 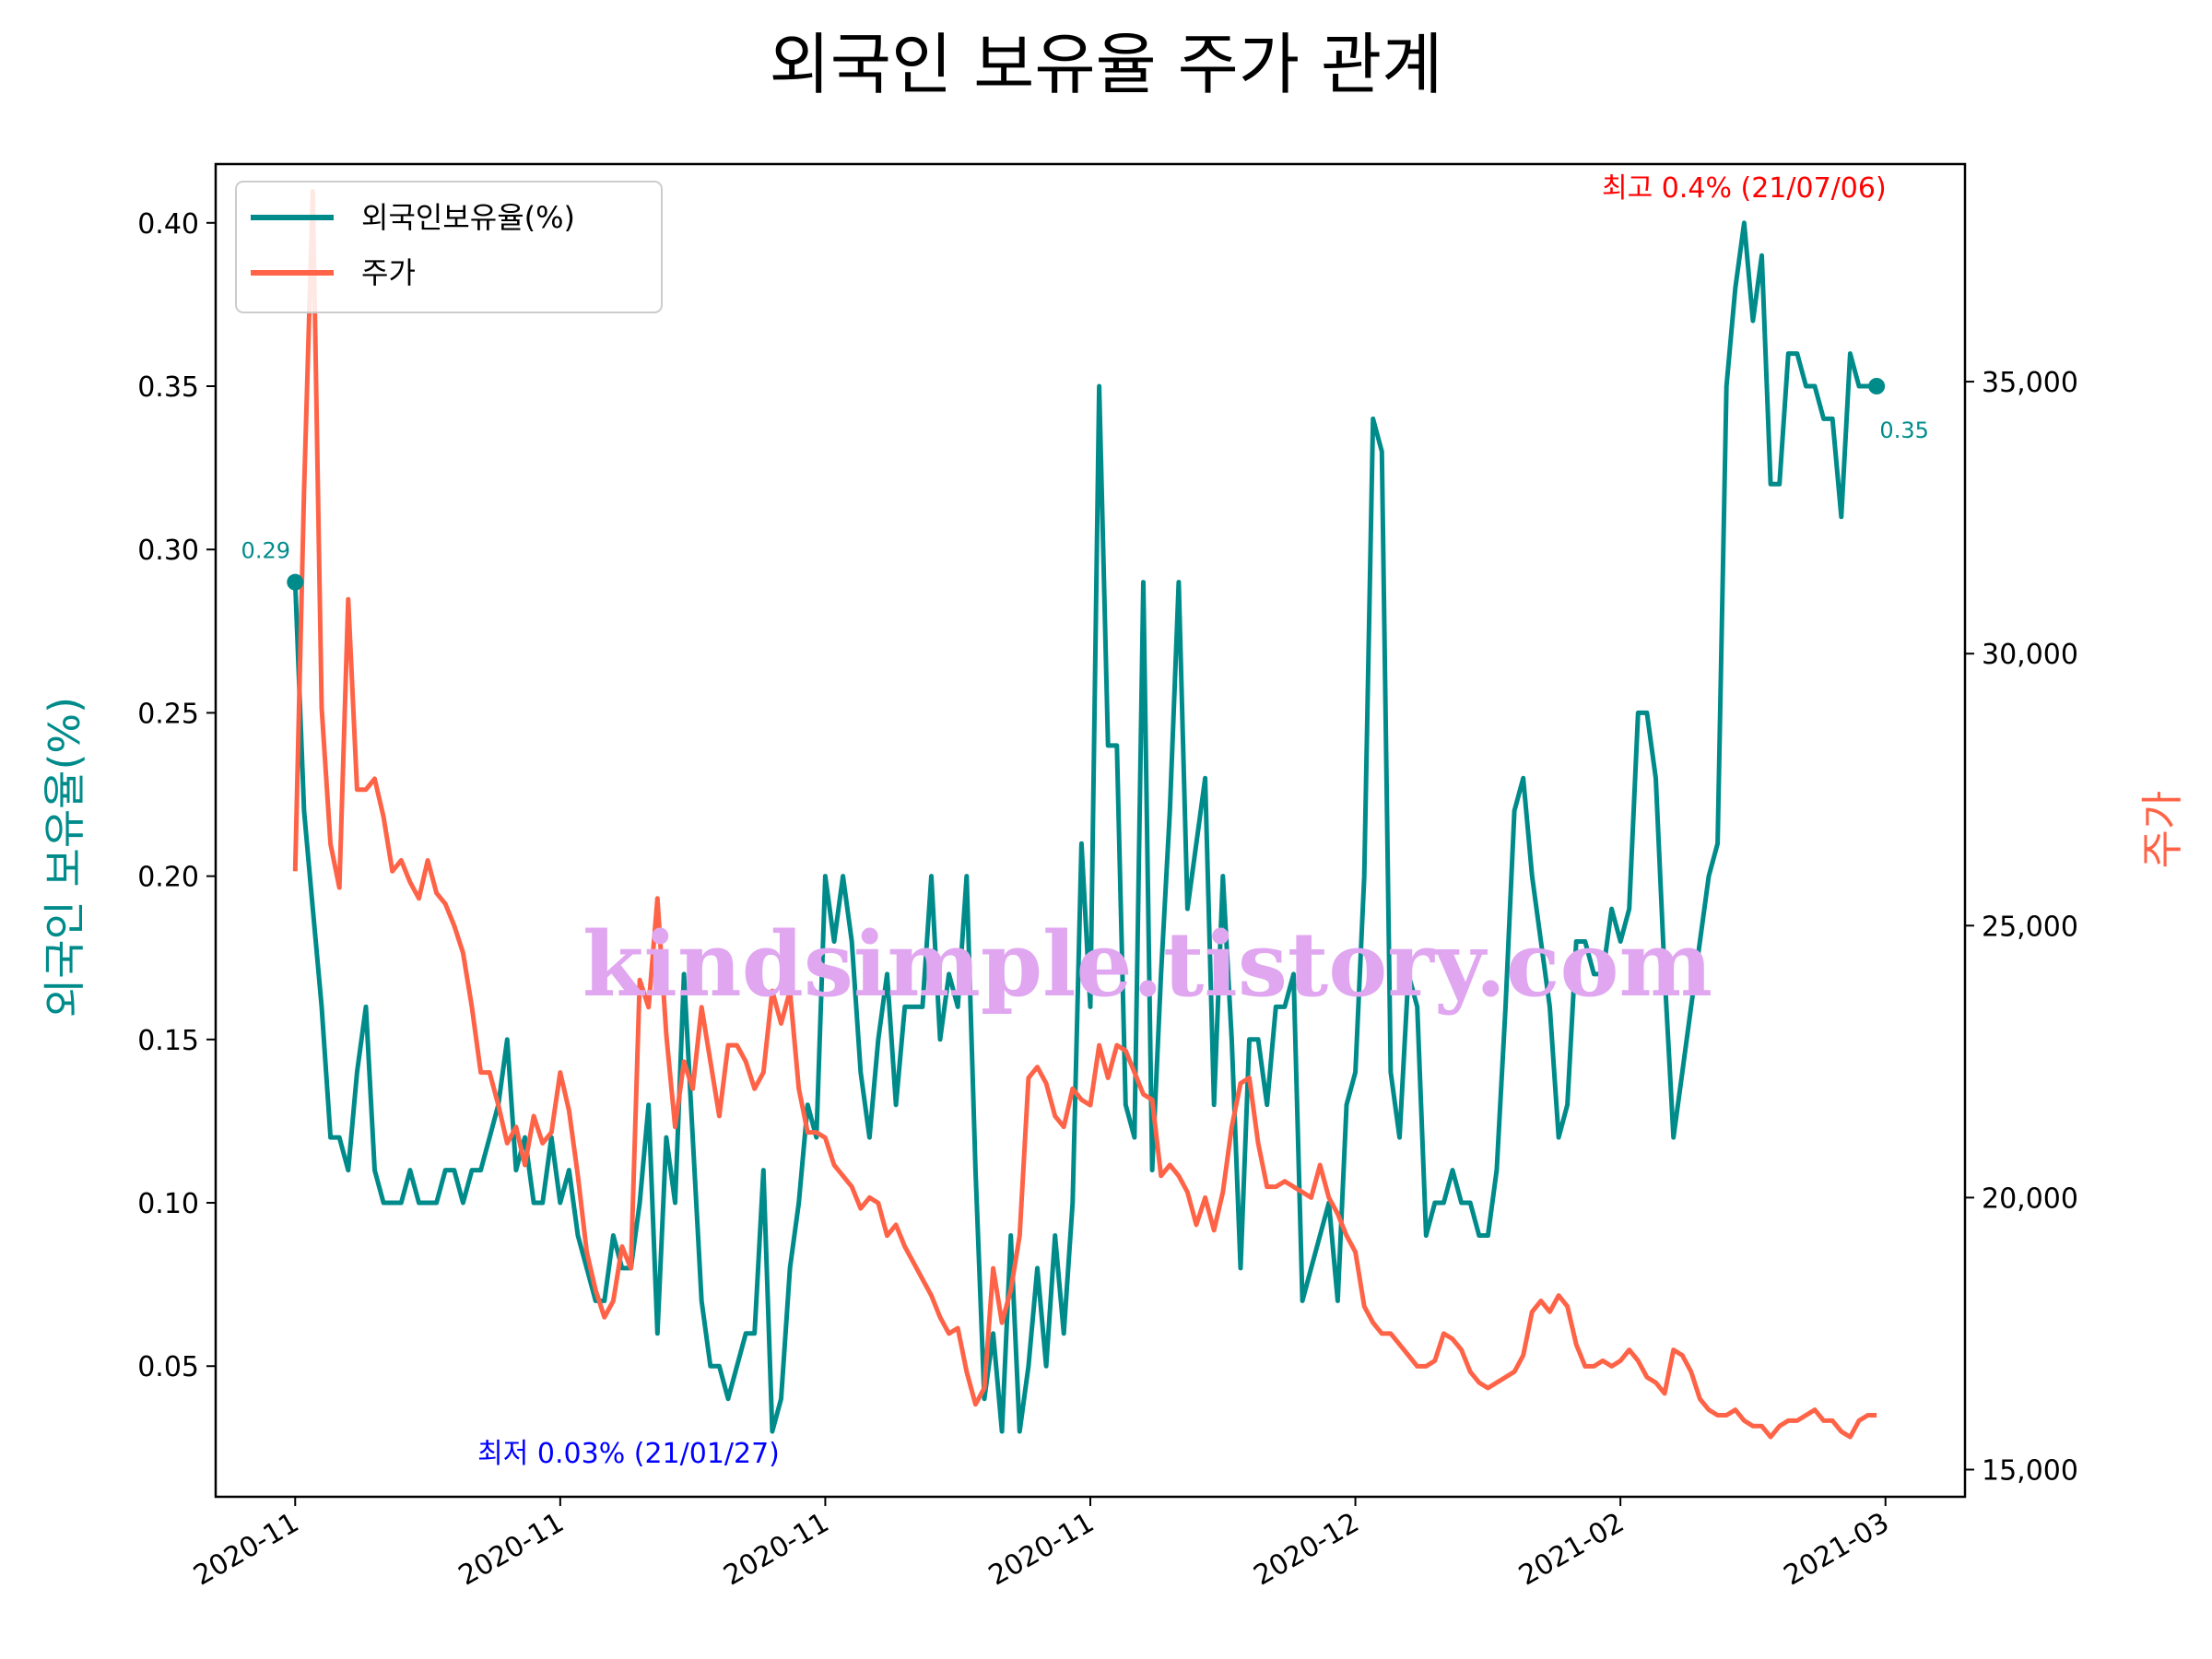 What do you see at coordinates (168, 224) in the screenshot?
I see `y-left-tick-label: 0.40` at bounding box center [168, 224].